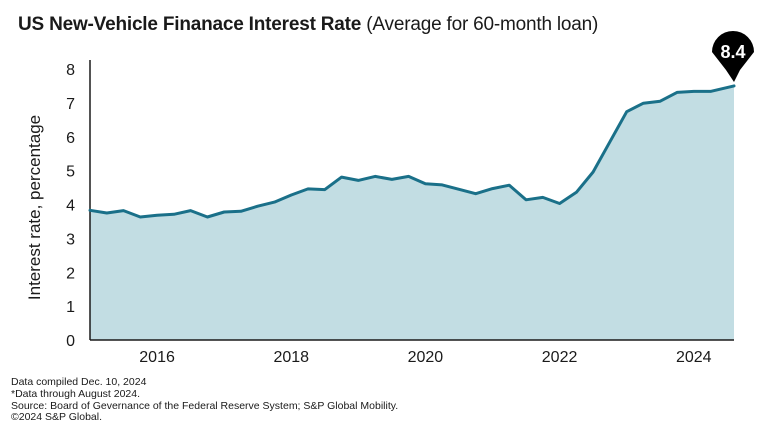  What do you see at coordinates (694, 357) in the screenshot?
I see `x-tick-label: 2024` at bounding box center [694, 357].